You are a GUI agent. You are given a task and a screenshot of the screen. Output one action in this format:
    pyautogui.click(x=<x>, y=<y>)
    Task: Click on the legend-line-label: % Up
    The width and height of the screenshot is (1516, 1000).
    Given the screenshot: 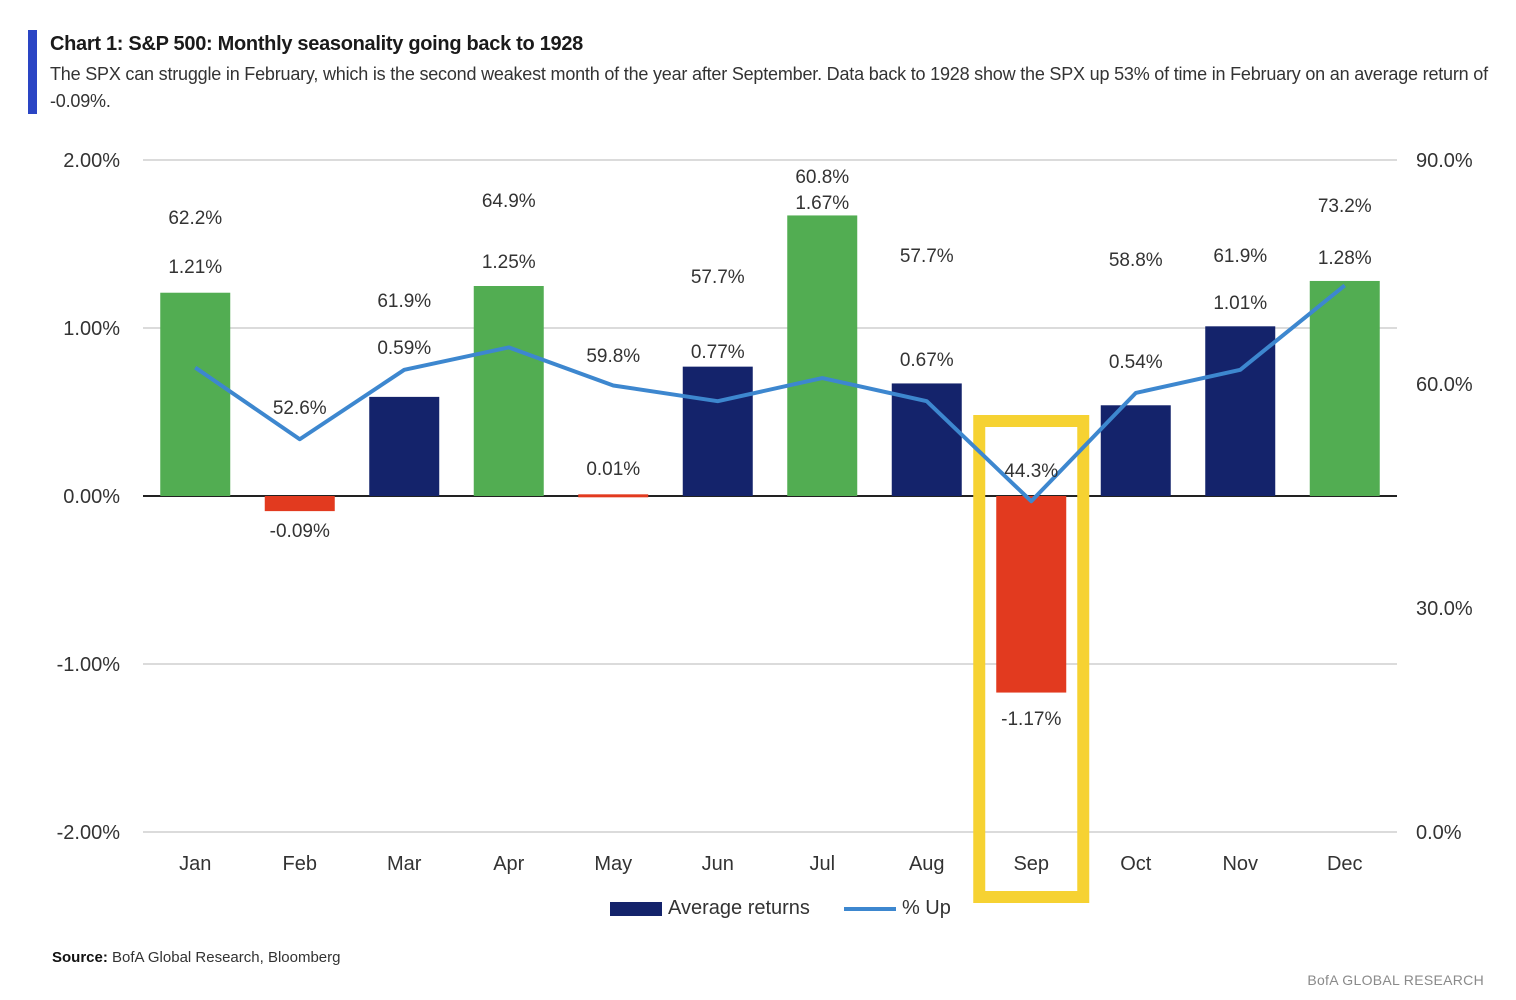 What is the action you would take?
    pyautogui.click(x=926, y=908)
    